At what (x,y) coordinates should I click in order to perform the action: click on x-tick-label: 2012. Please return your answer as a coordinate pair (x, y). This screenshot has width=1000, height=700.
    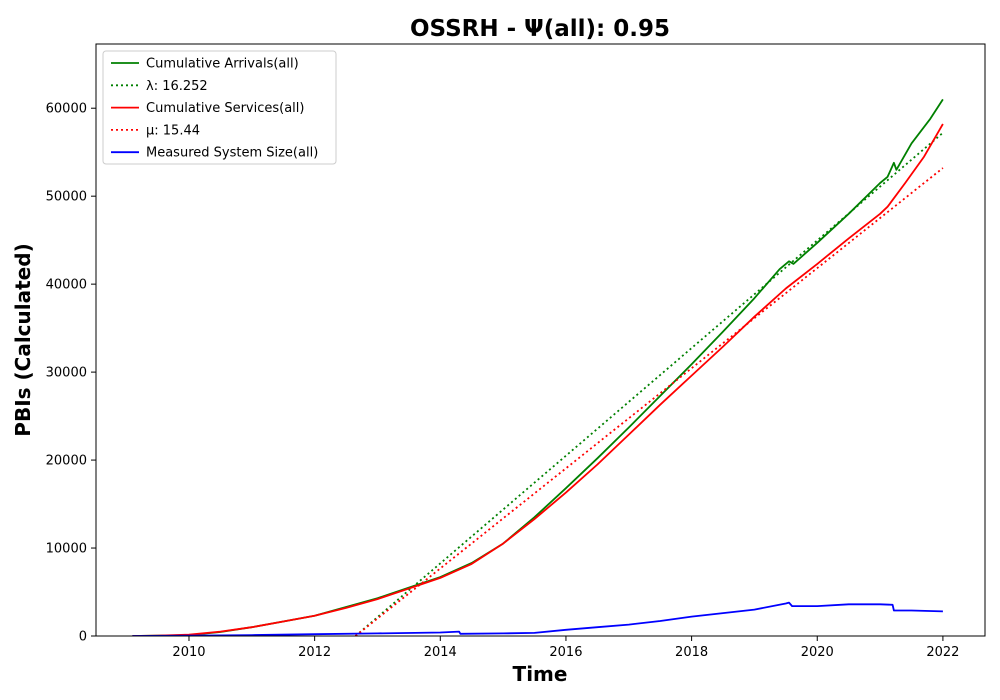
    Looking at the image, I should click on (314, 652).